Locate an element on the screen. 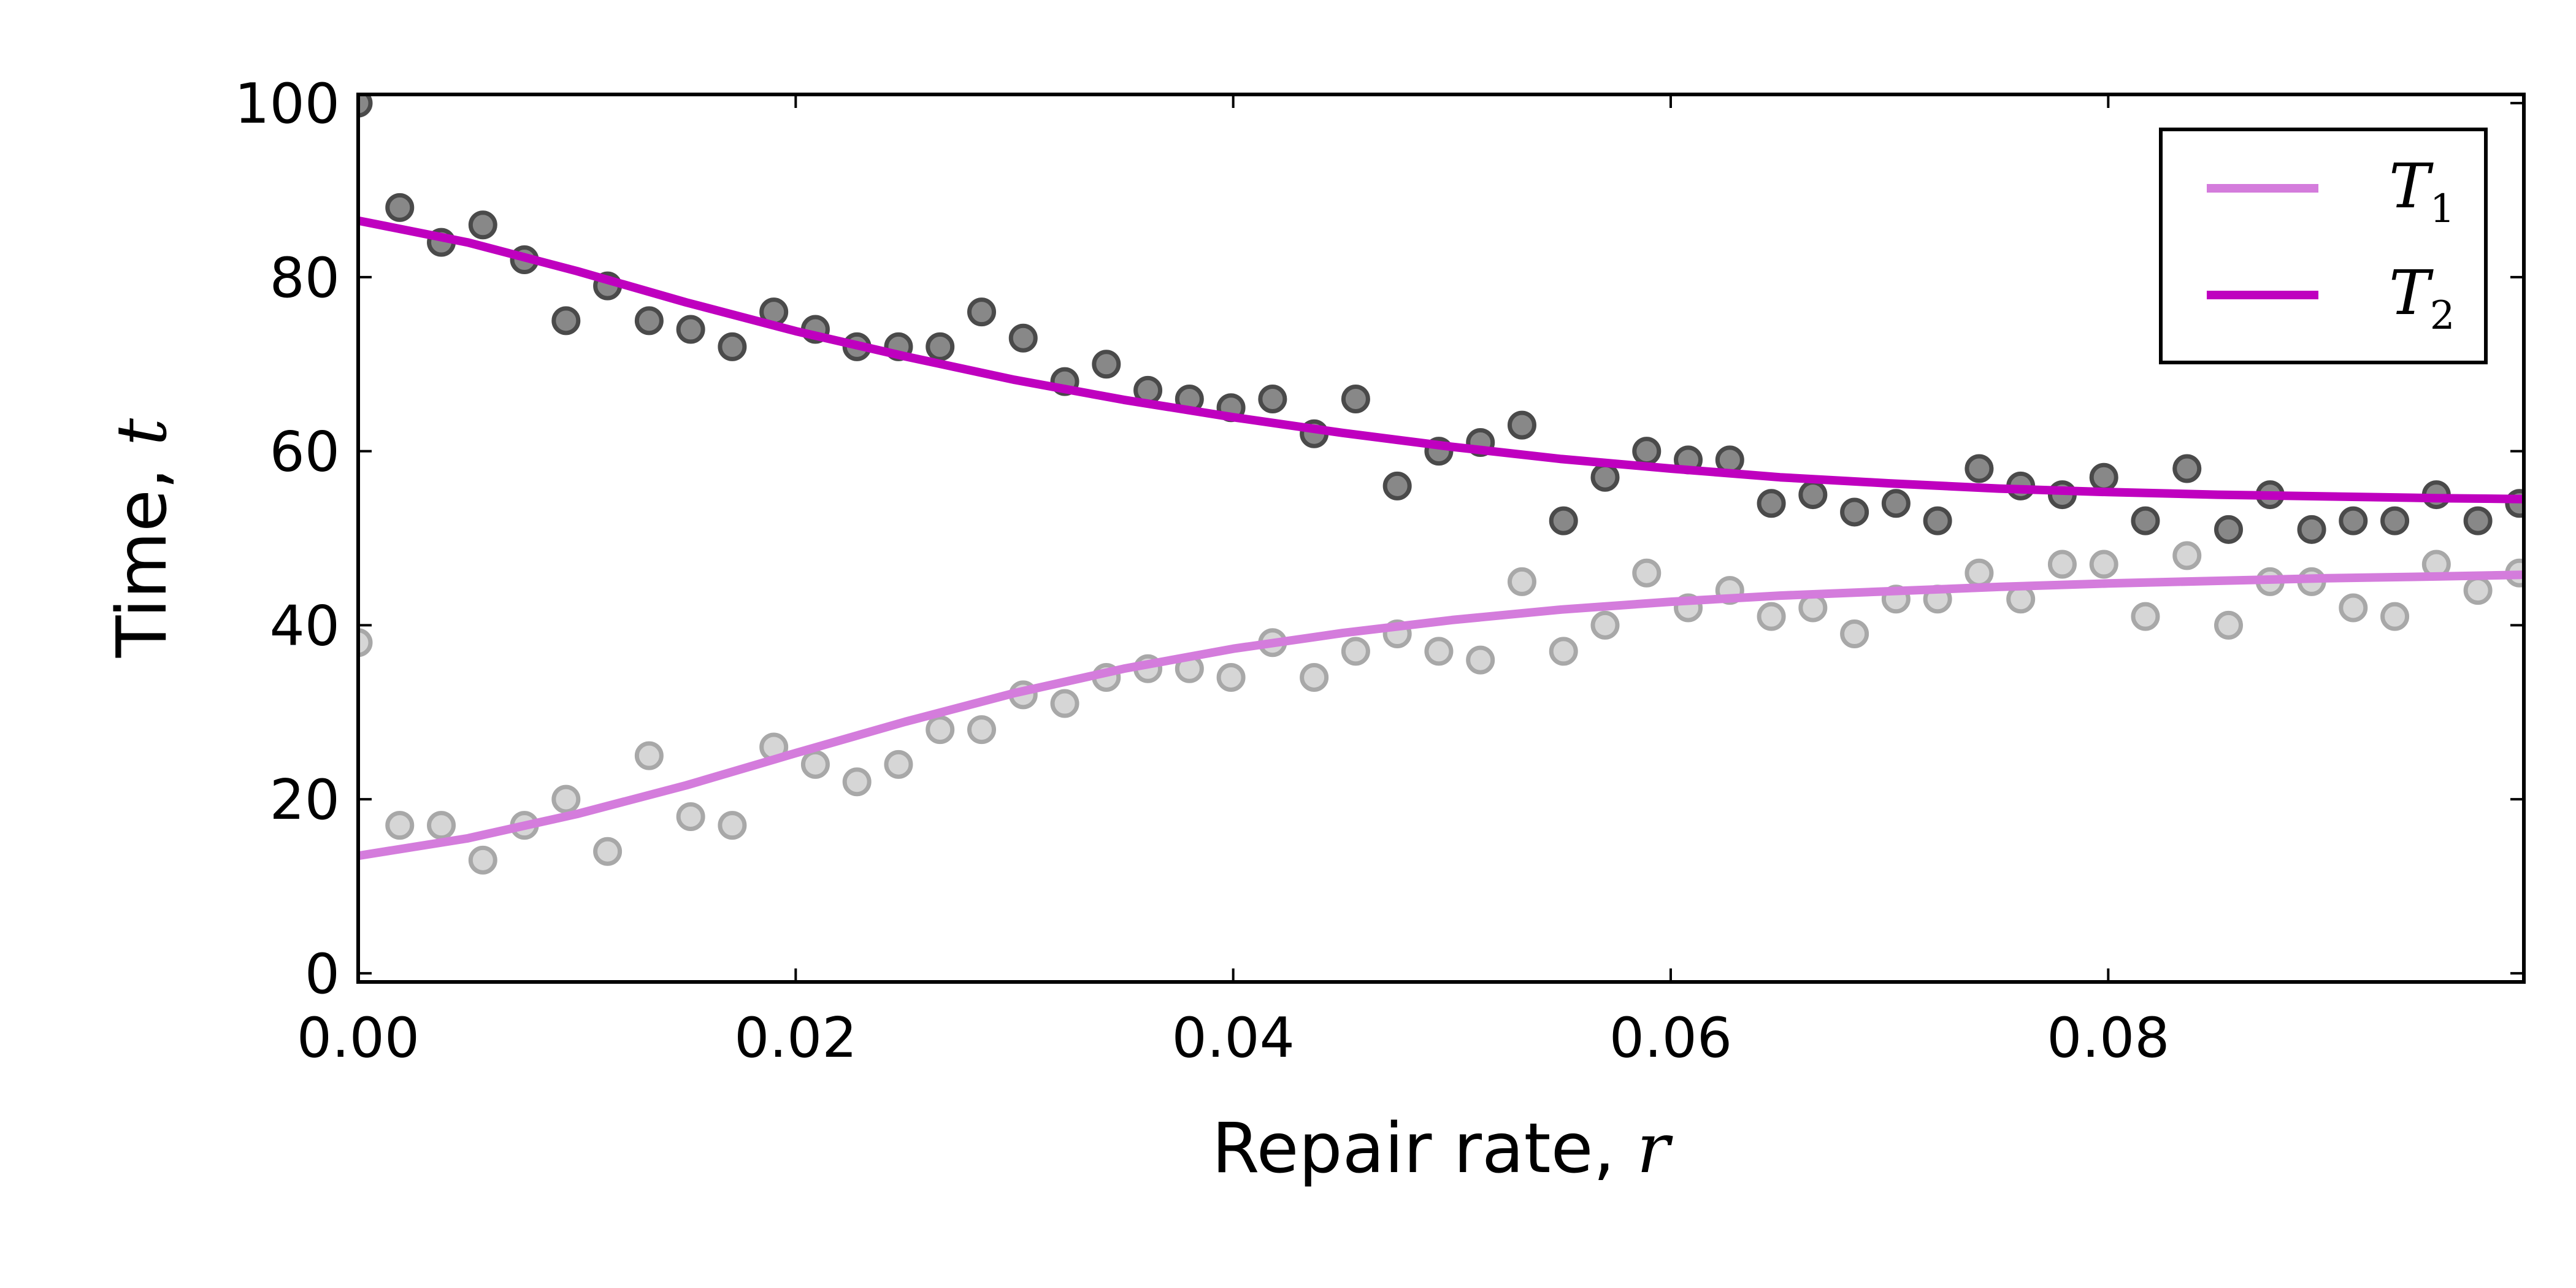  x-axis-label-variable: r is located at coordinates (1655, 1149).